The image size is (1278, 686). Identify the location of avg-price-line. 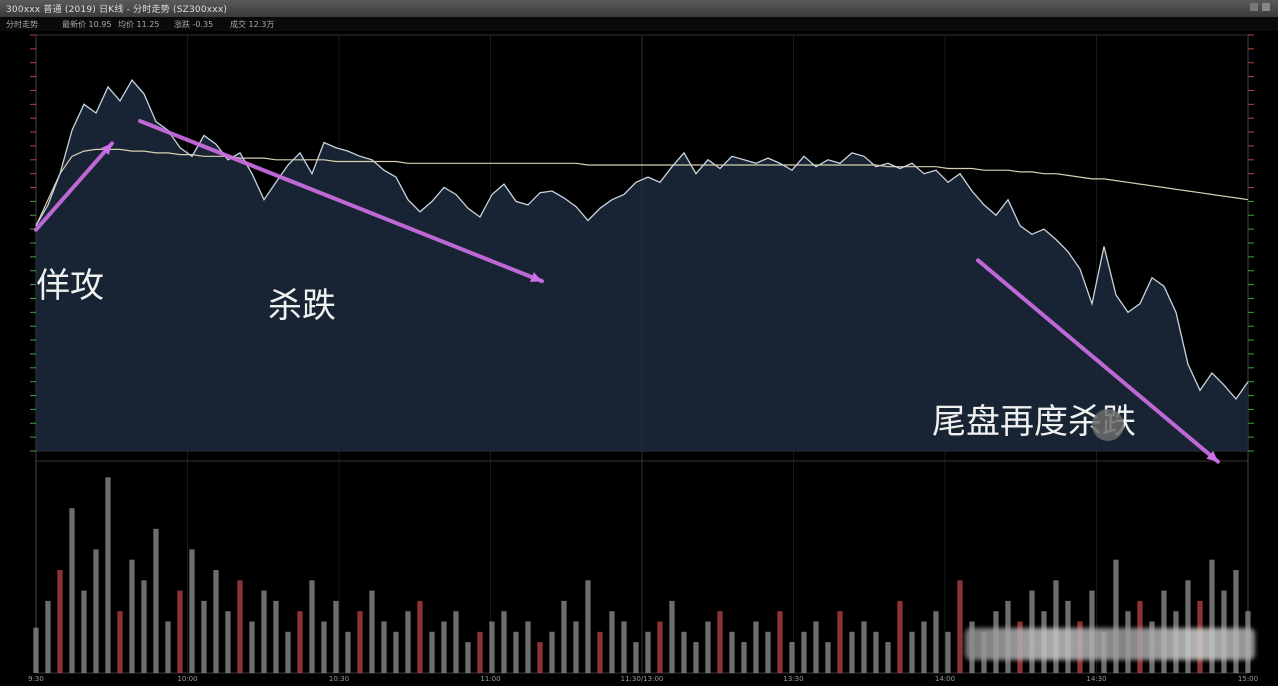
(642, 187).